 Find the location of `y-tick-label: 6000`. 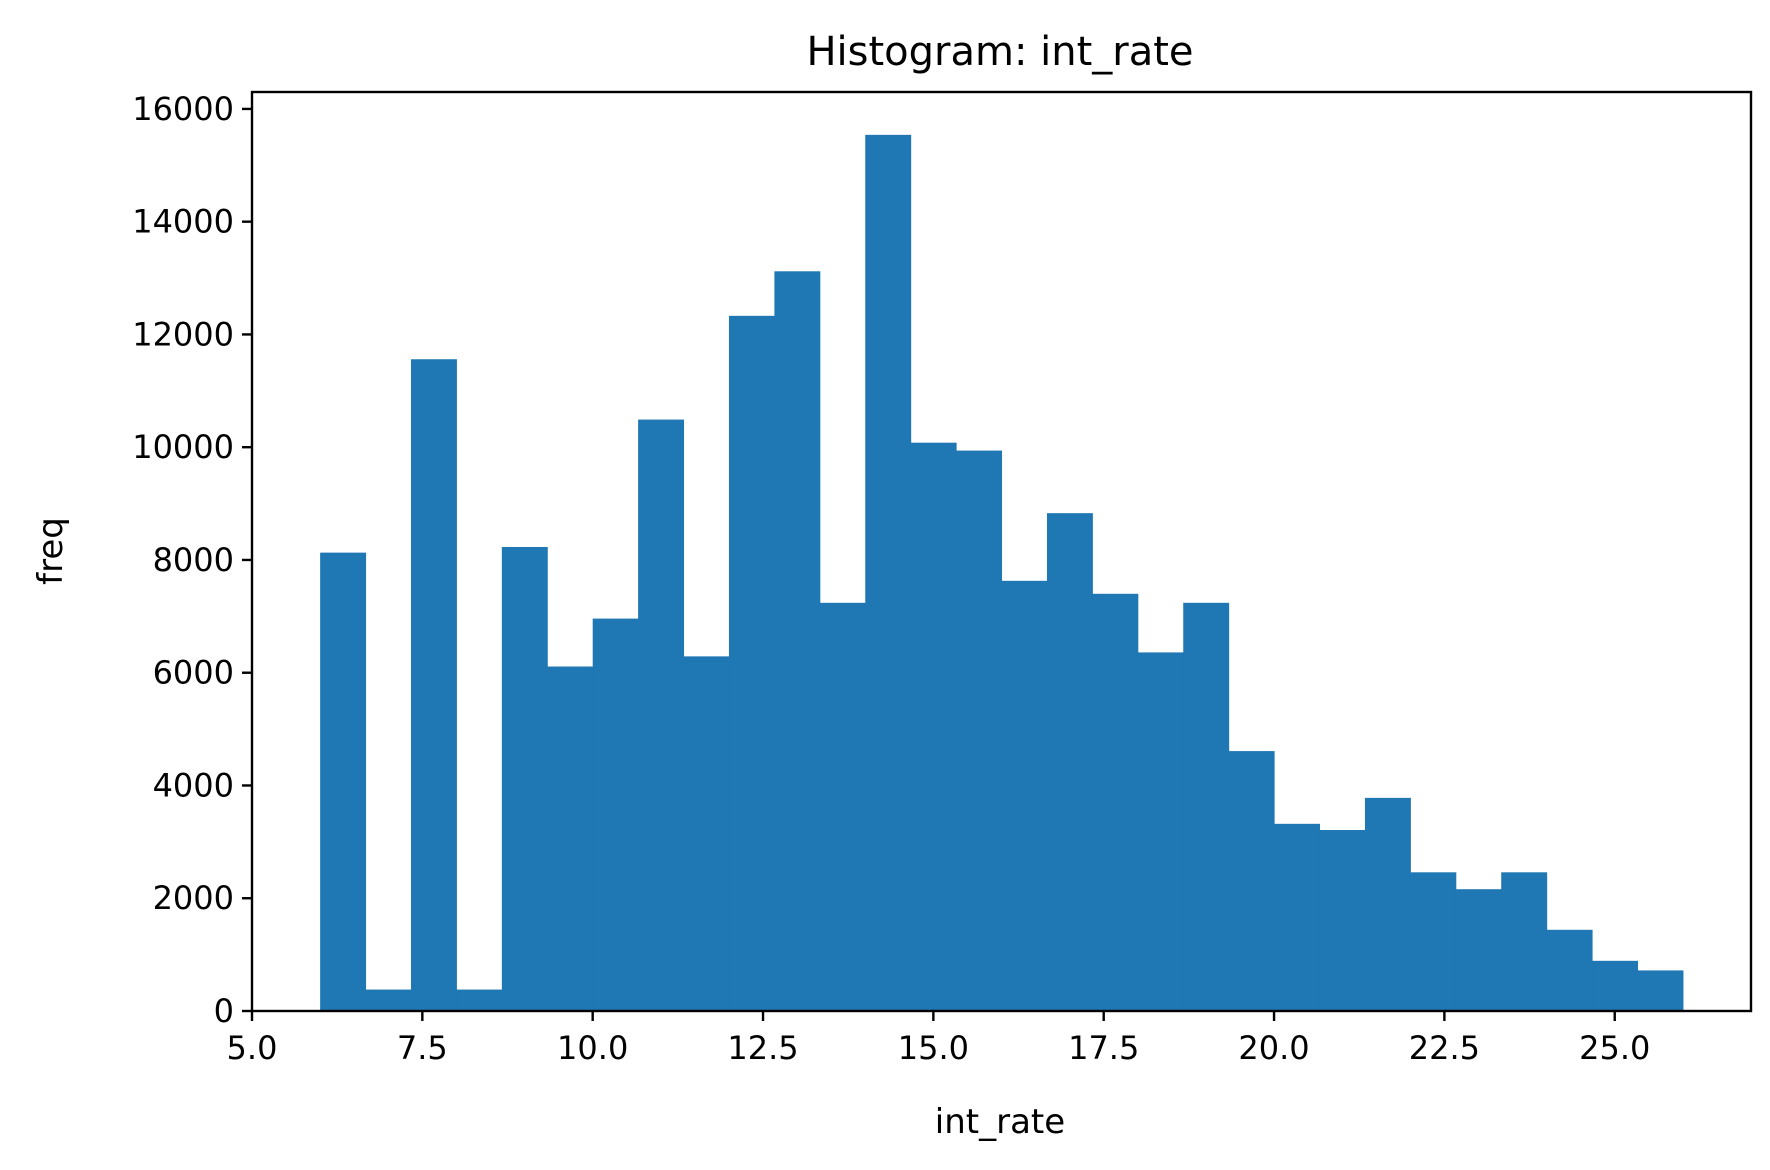

y-tick-label: 6000 is located at coordinates (193, 673).